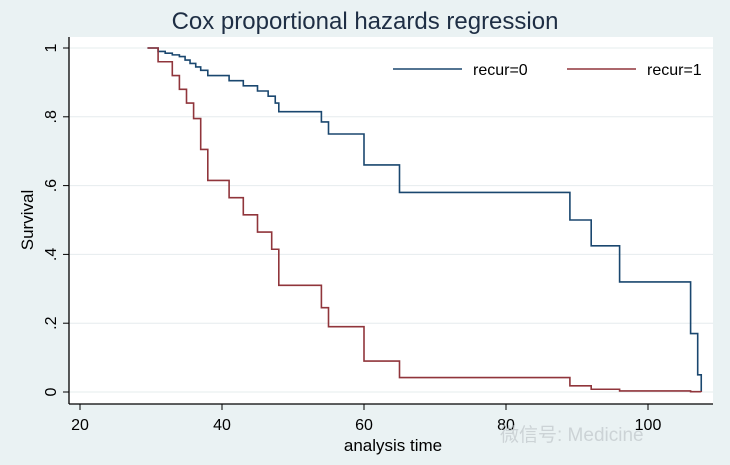 The height and width of the screenshot is (465, 730). Describe the element at coordinates (393, 445) in the screenshot. I see `x-axis-label: analysis time` at that location.